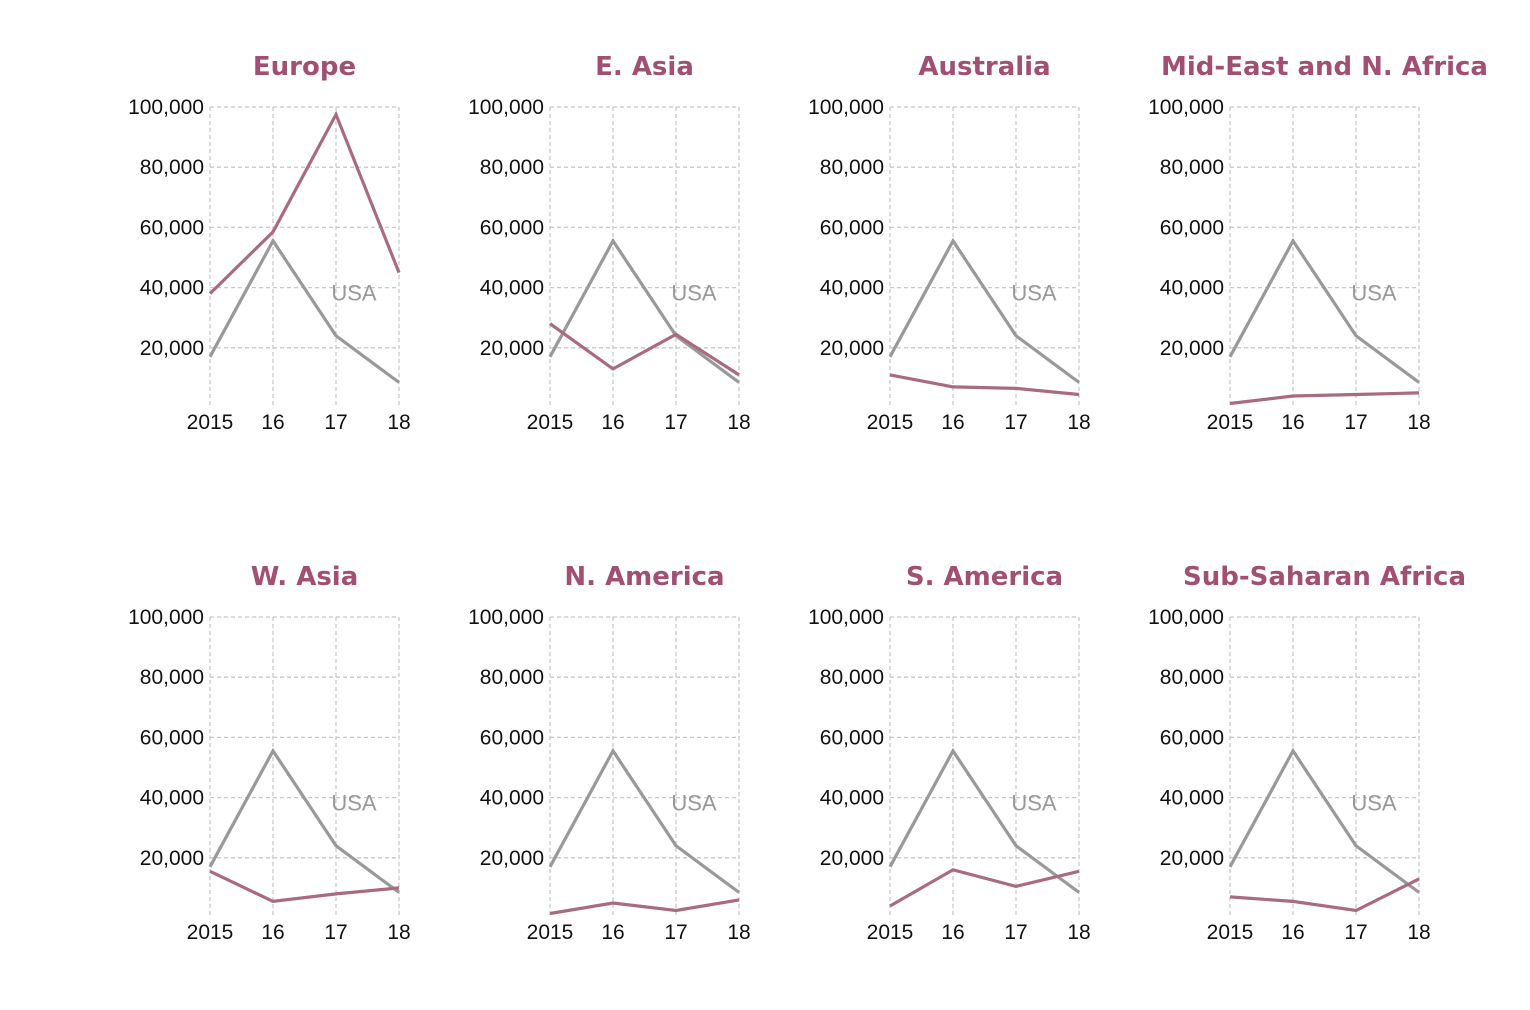  Describe the element at coordinates (304, 67) in the screenshot. I see `panel-title: Europe` at that location.